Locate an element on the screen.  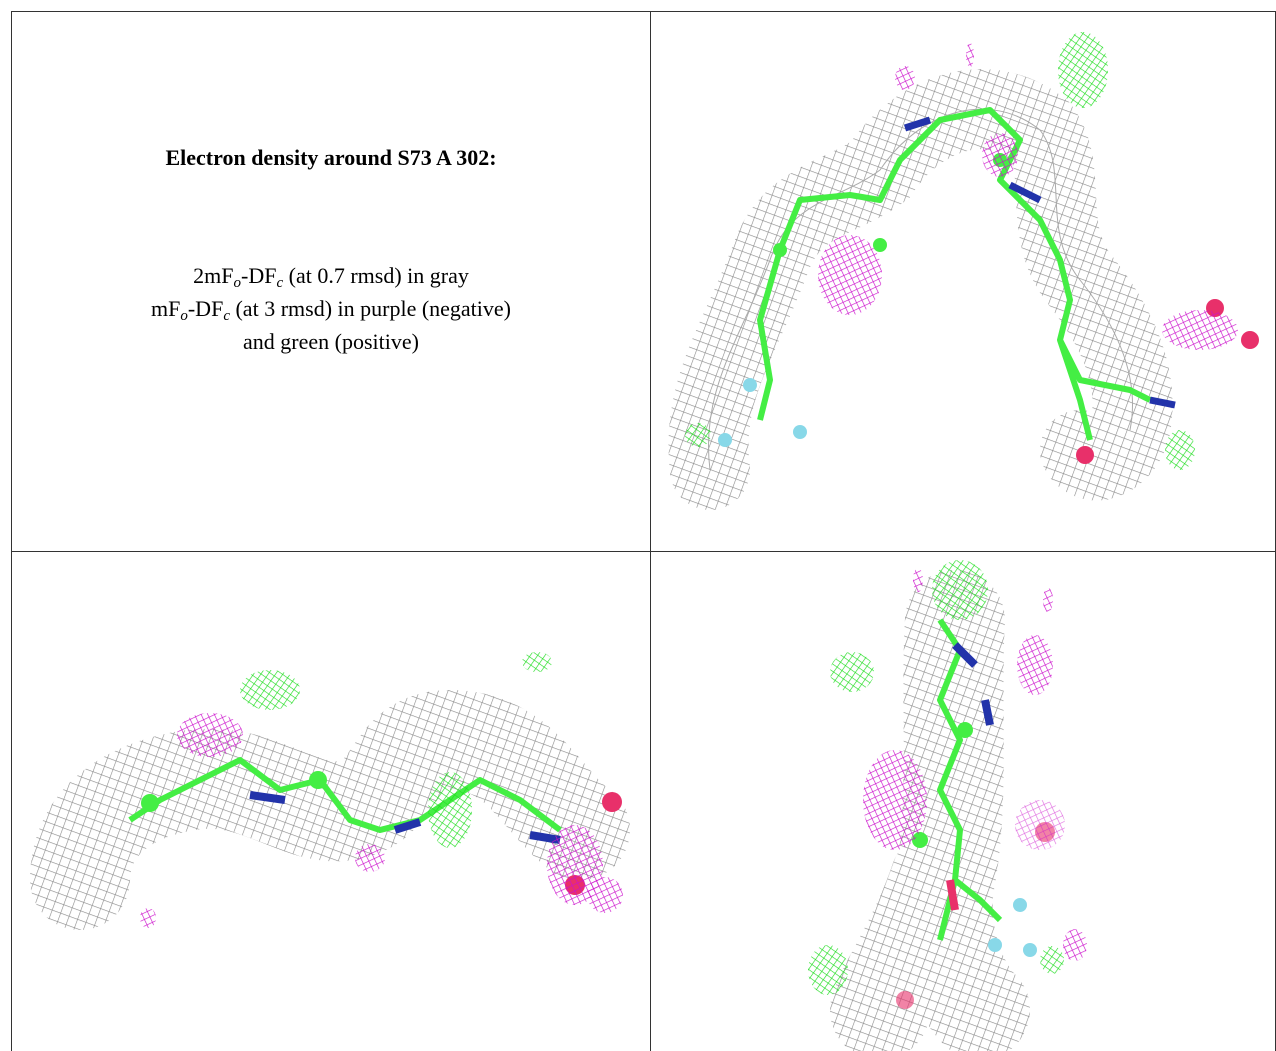
text: (at 3 rmsd) in purple (negative) is located at coordinates (370, 308).